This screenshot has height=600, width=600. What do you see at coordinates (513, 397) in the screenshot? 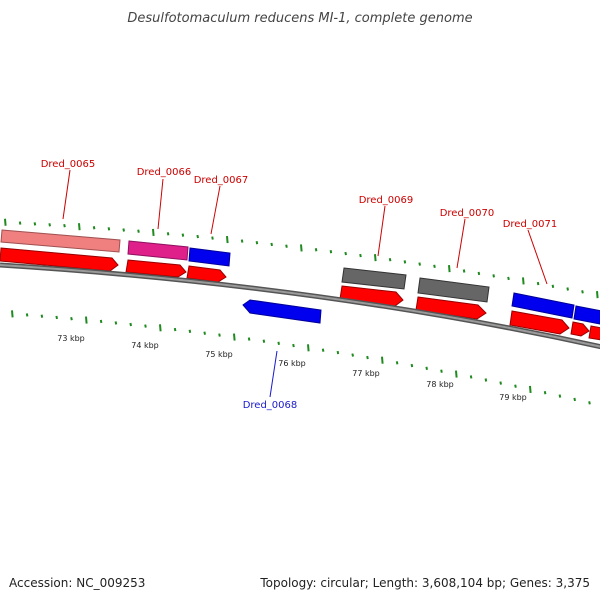
I see `kbp-label: 79 kbp` at bounding box center [513, 397].